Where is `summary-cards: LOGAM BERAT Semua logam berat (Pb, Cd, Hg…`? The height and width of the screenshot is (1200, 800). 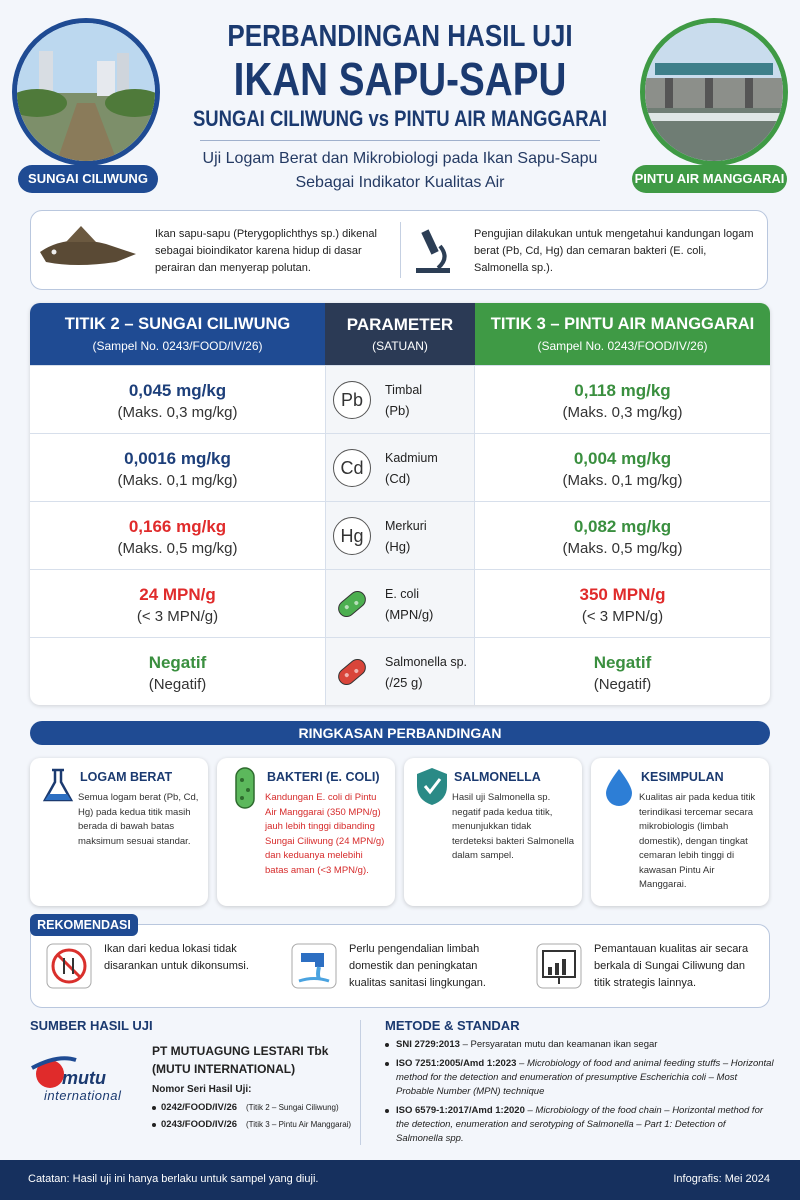 summary-cards: LOGAM BERAT Semua logam berat (Pb, Cd, Hg… is located at coordinates (400, 833).